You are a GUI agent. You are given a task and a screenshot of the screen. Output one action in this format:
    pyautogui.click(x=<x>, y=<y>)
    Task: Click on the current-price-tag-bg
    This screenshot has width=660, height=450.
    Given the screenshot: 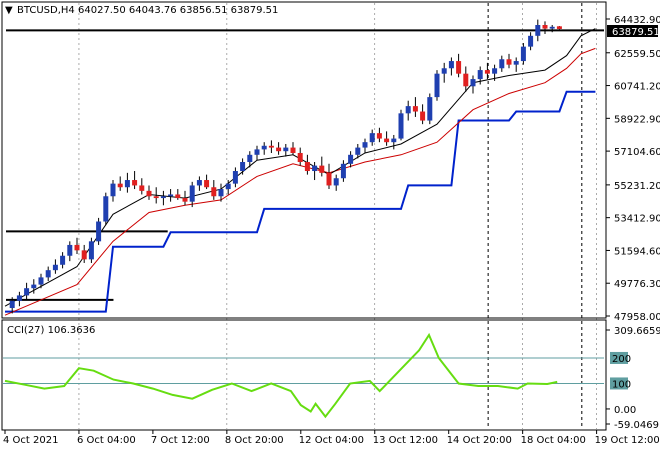 What is the action you would take?
    pyautogui.click(x=632, y=31)
    